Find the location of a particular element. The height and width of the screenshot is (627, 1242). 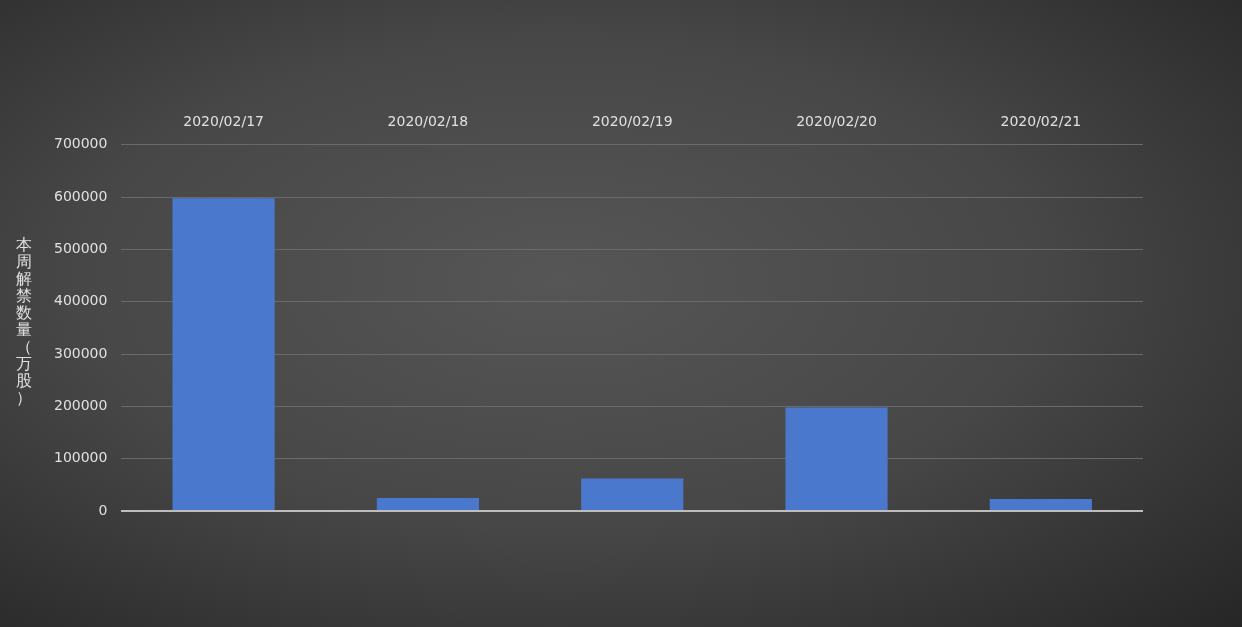

y-tick-label: 100000 is located at coordinates (80, 457).